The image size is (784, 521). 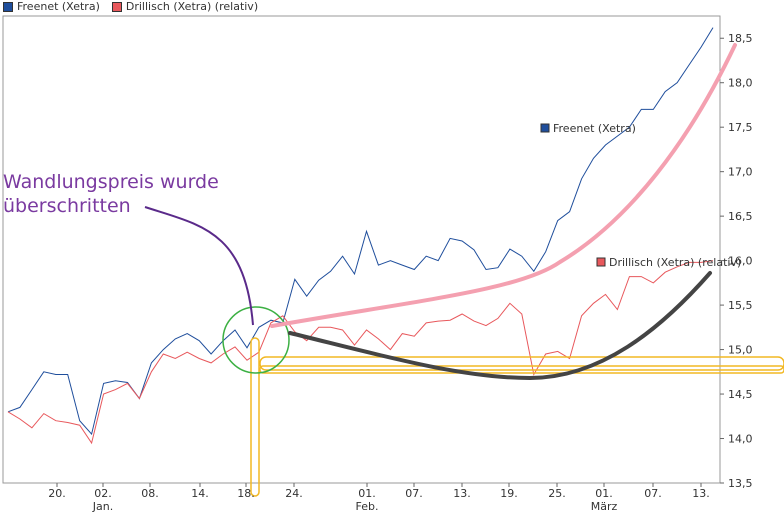 I want to click on x-tick-label: 19., so click(x=509, y=493).